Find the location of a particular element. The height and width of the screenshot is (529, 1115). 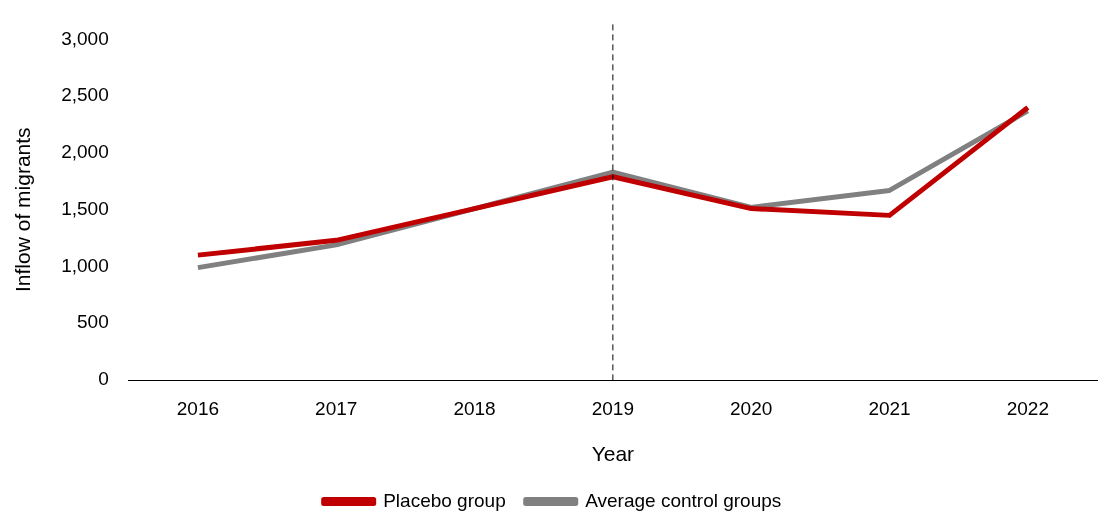

y-tick-label: 0 is located at coordinates (103, 379).